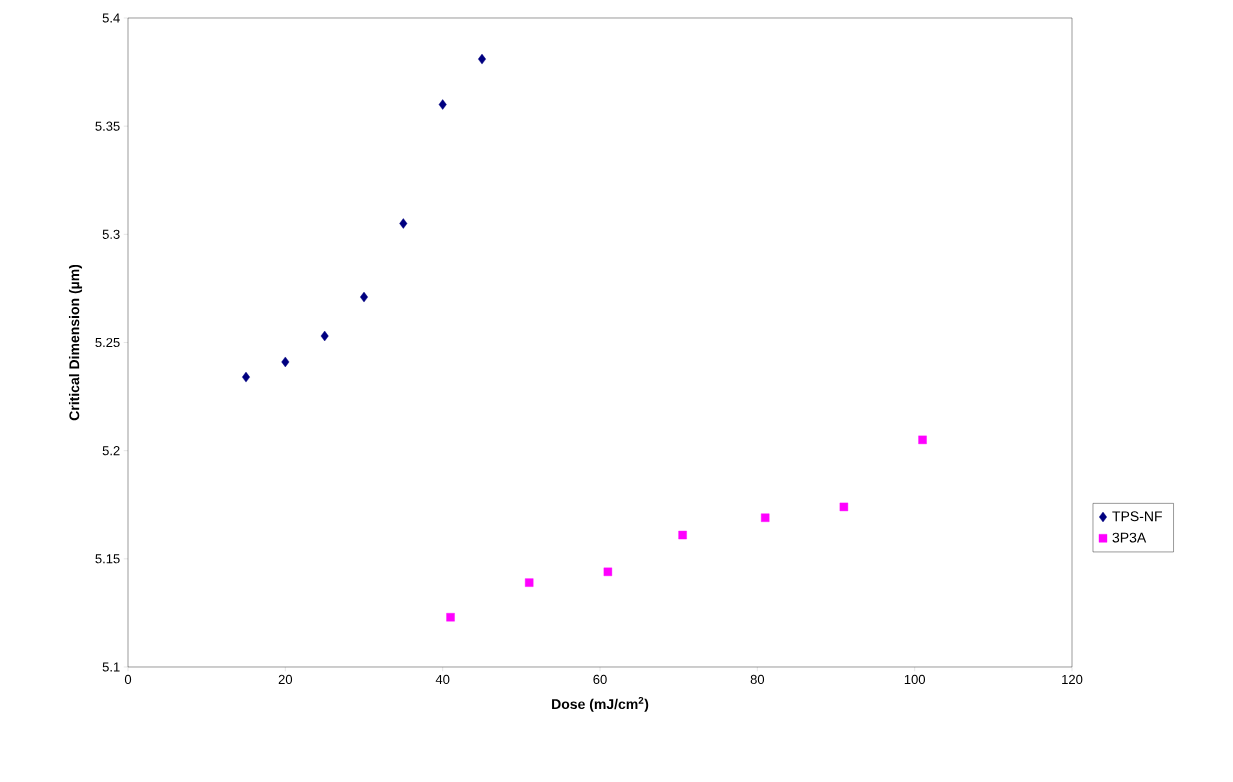 The width and height of the screenshot is (1233, 782). What do you see at coordinates (757, 679) in the screenshot?
I see `x-tick-label: 80` at bounding box center [757, 679].